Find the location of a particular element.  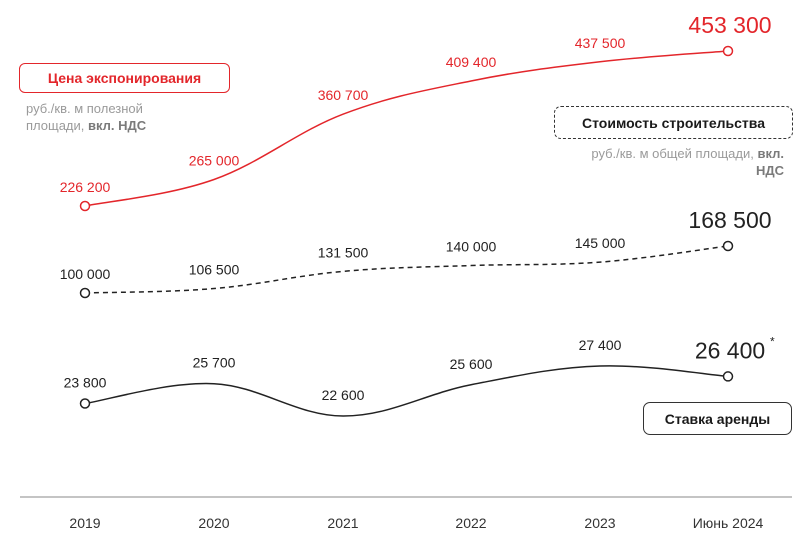

legend-rent-label: Ставка аренды is located at coordinates (717, 418).